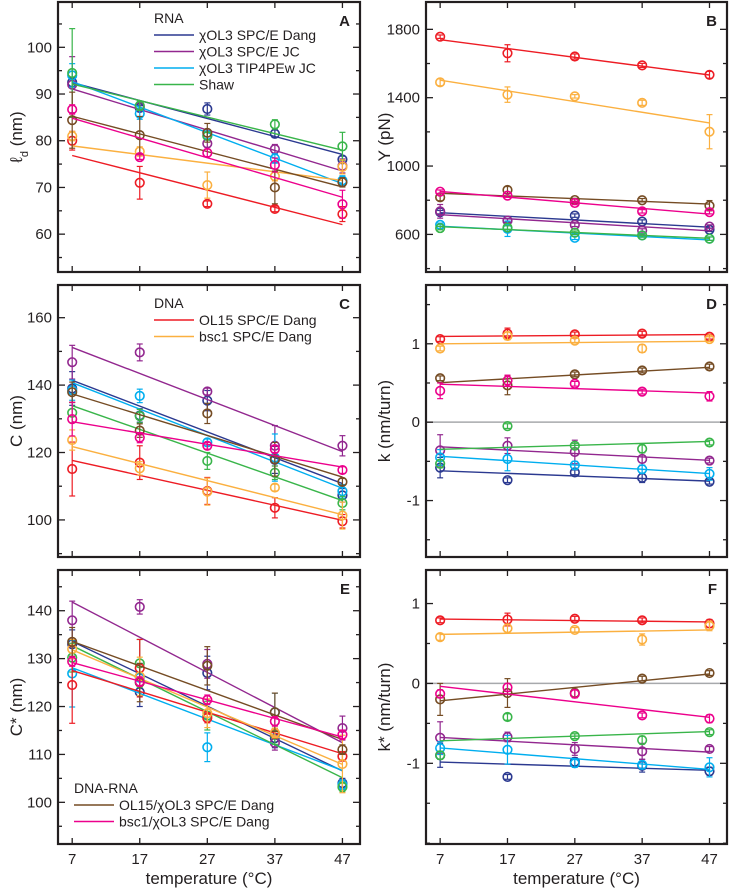  Describe the element at coordinates (416, 344) in the screenshot. I see `y-tick-label: 1` at that location.